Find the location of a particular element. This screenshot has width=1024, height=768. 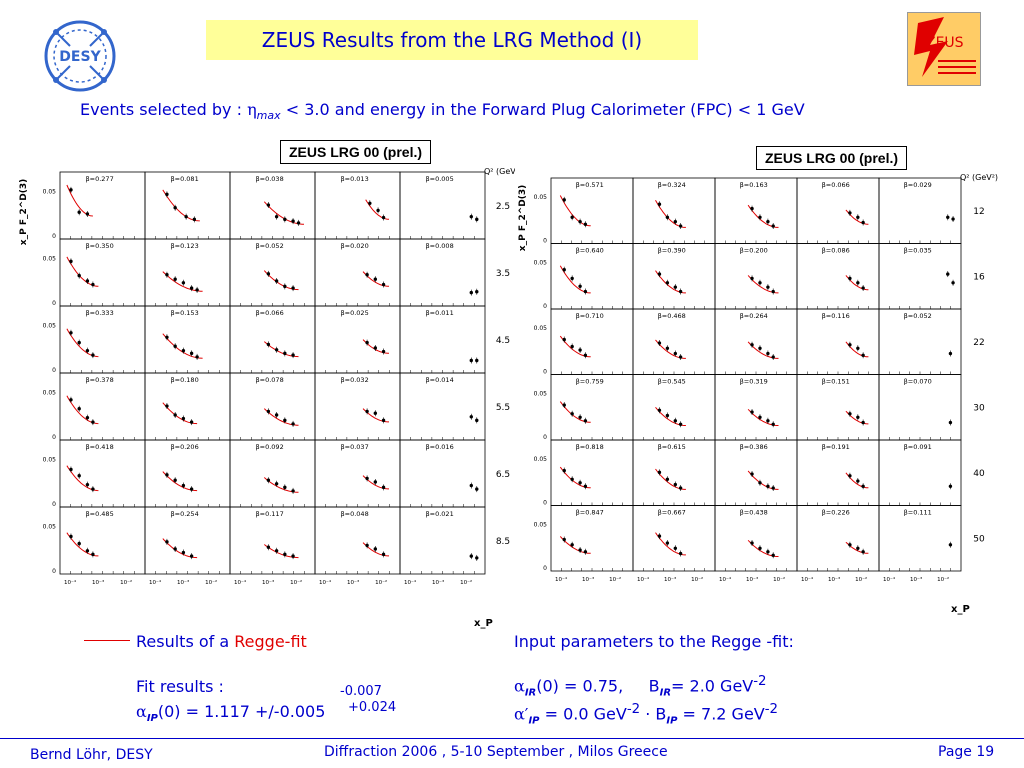

slide-title-box: ZEUS Results from the LRG Method (I) is located at coordinates (452, 40).